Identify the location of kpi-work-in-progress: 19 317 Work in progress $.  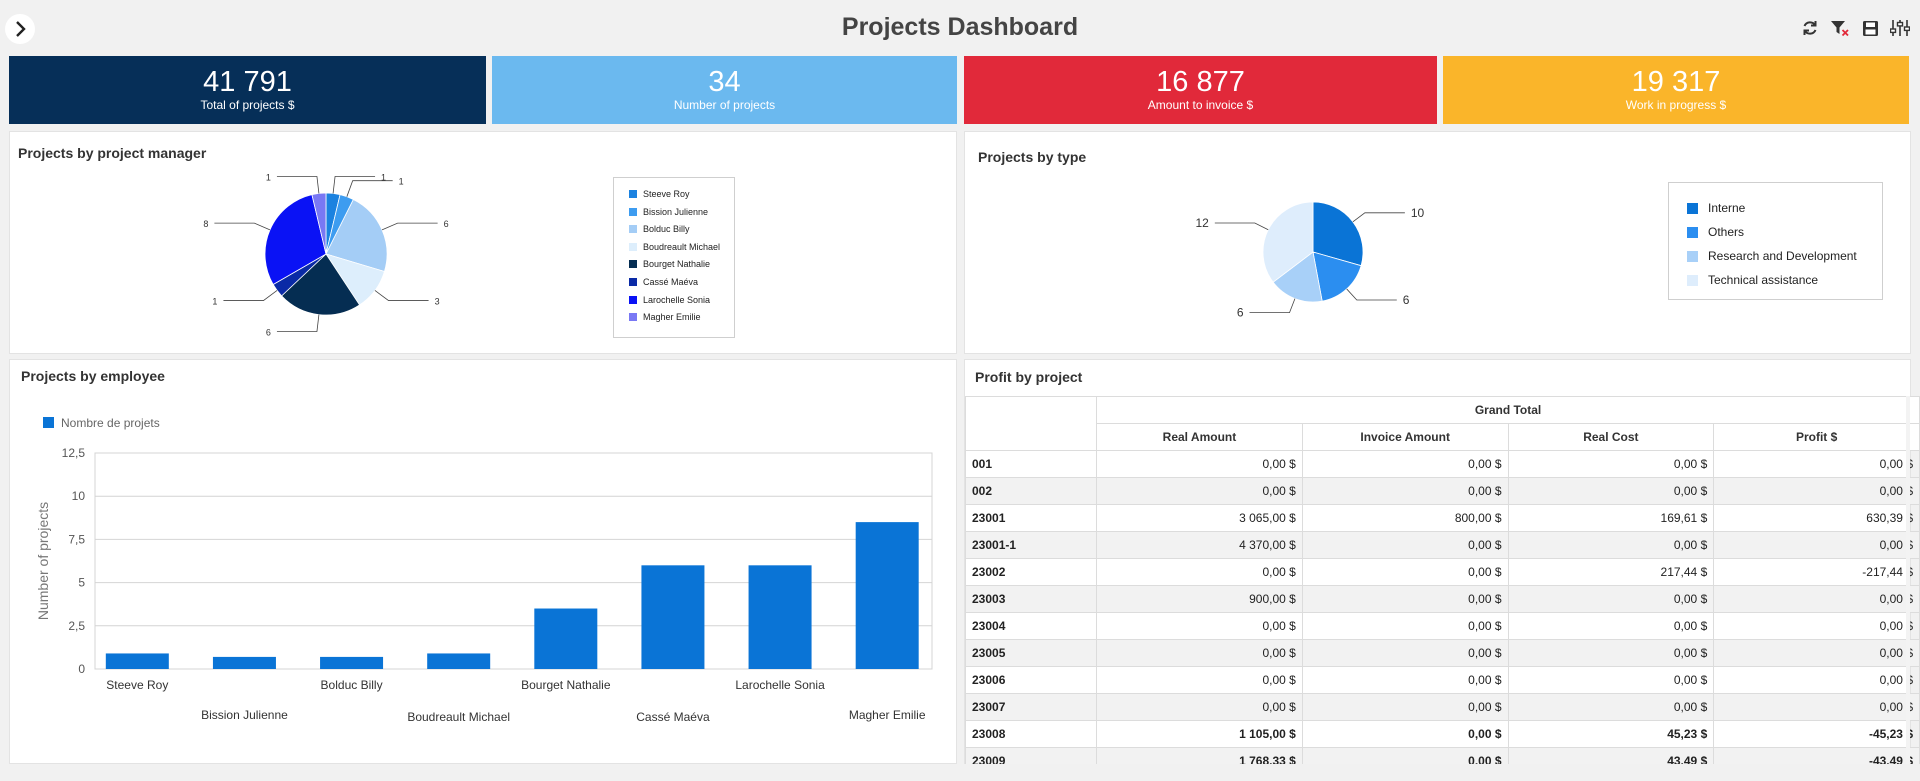
(1676, 90).